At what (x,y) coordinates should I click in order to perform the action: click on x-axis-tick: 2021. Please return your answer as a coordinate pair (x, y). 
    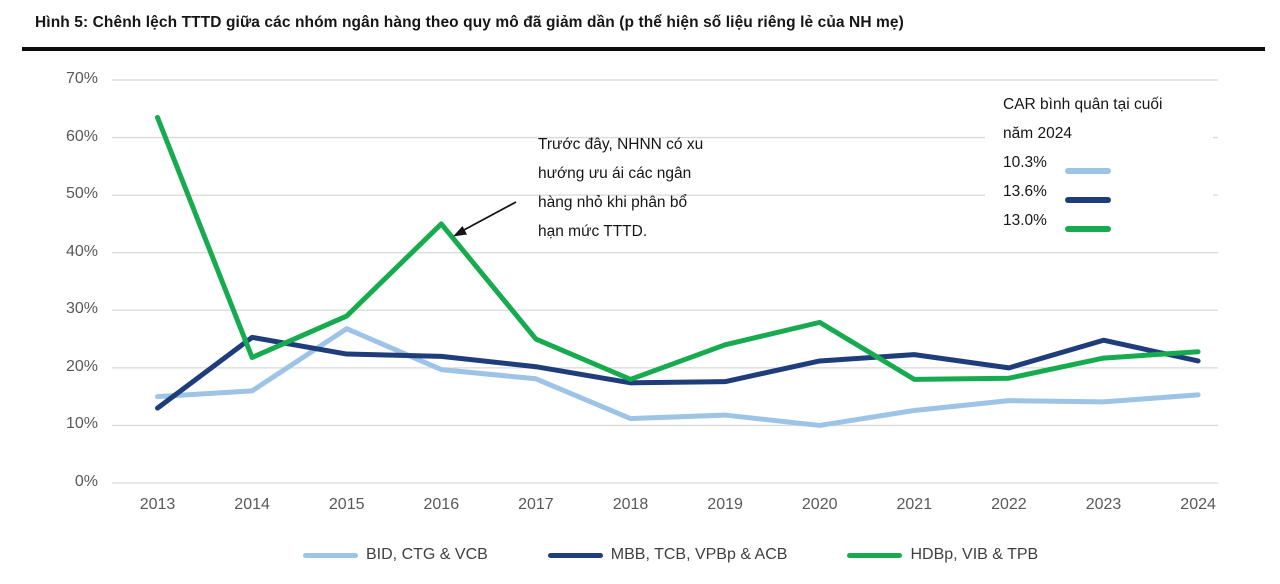
    Looking at the image, I should click on (914, 504).